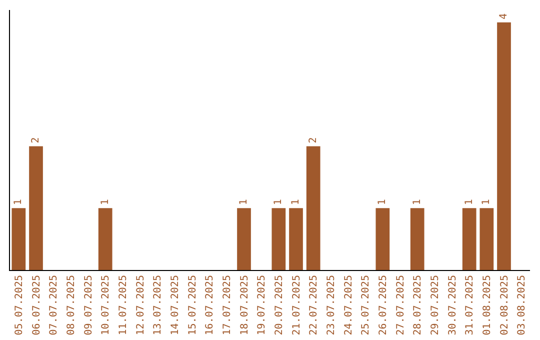  What do you see at coordinates (88, 305) in the screenshot?
I see `x-tick-label: 09.07.2025` at bounding box center [88, 305].